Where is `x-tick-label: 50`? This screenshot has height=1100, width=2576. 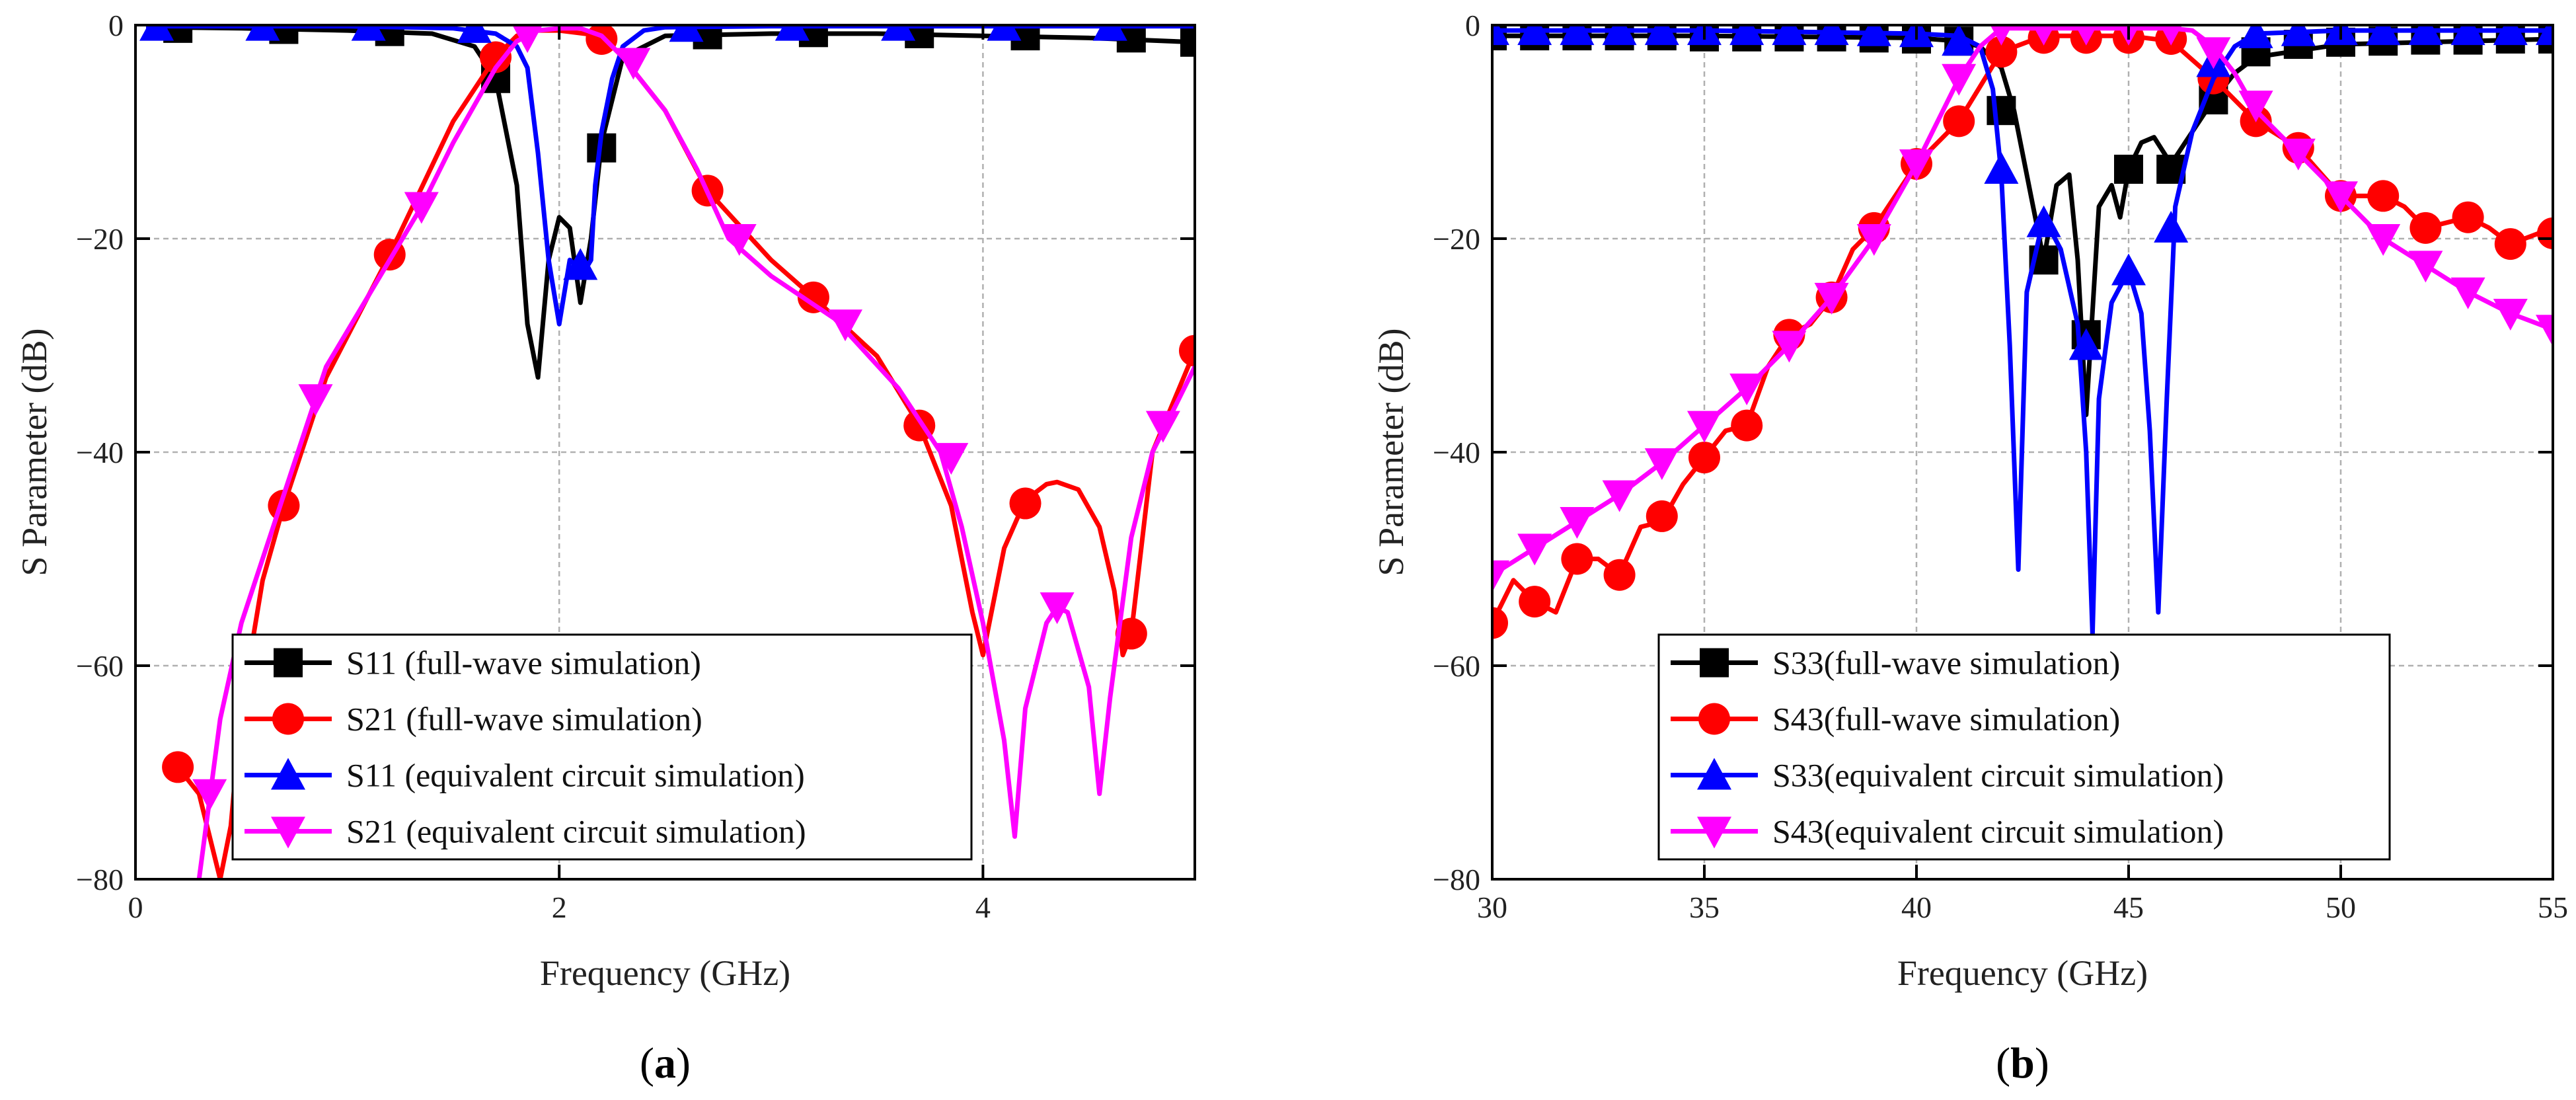 x-tick-label: 50 is located at coordinates (2341, 907).